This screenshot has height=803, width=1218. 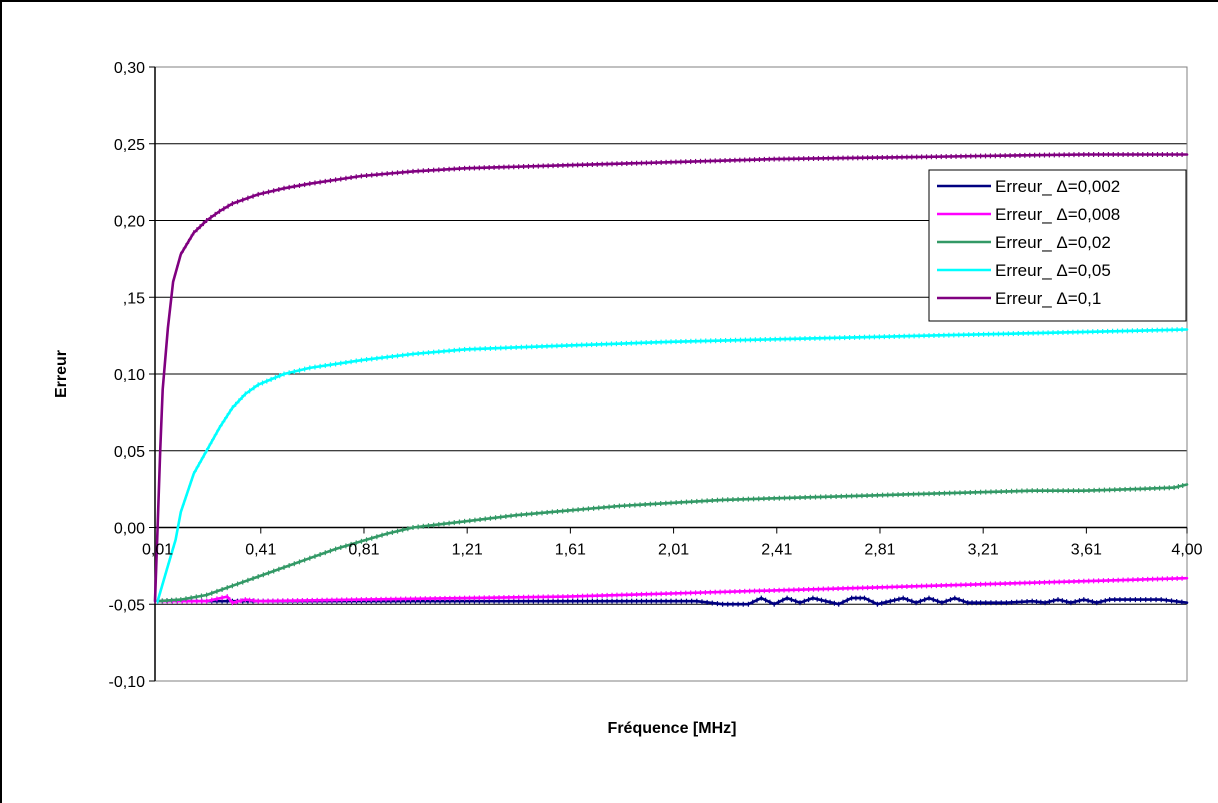 I want to click on x-tick-label: 3,21, so click(x=983, y=550).